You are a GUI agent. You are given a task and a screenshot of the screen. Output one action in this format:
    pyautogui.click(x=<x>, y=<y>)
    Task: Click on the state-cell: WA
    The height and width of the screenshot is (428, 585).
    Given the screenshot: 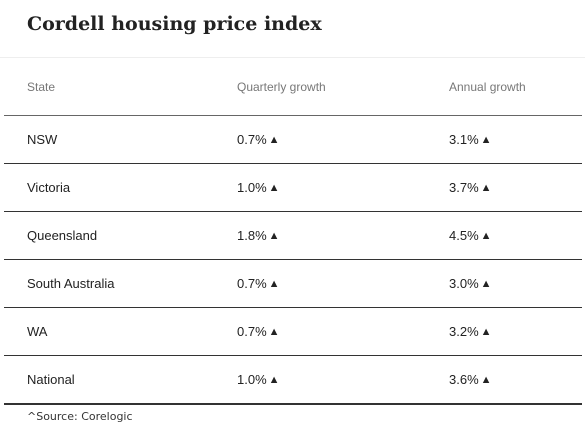 What is the action you would take?
    pyautogui.click(x=37, y=331)
    